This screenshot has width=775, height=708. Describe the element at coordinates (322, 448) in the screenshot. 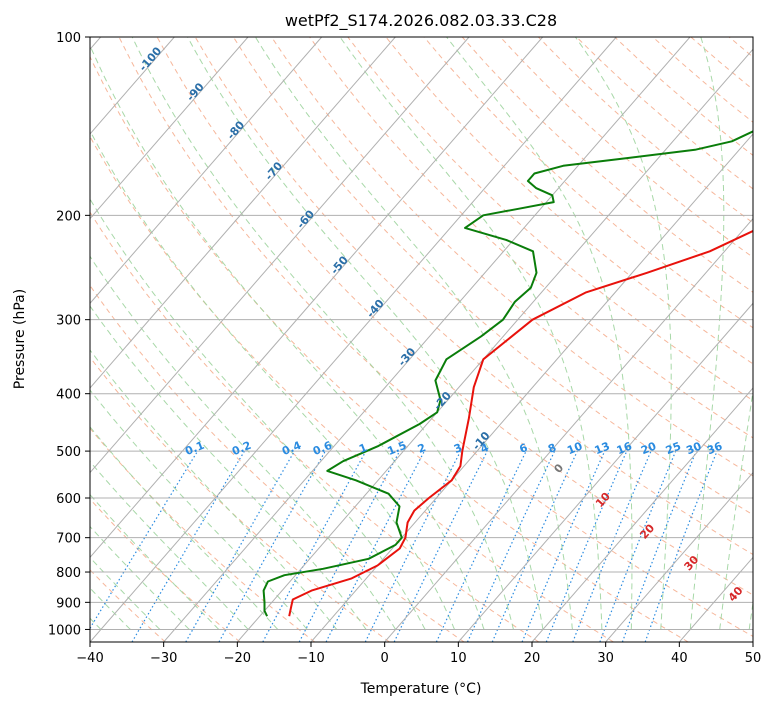

I see `mixing-ratio-label: 0.6` at that location.